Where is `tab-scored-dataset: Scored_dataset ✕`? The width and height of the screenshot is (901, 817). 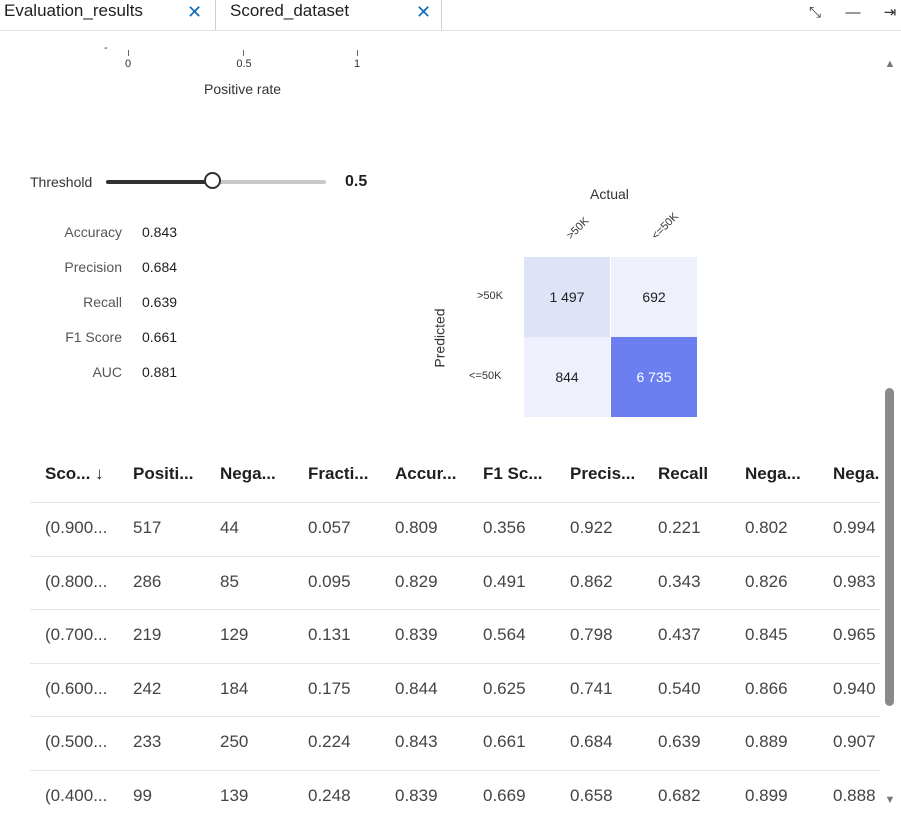 tab-scored-dataset: Scored_dataset ✕ is located at coordinates (329, 15).